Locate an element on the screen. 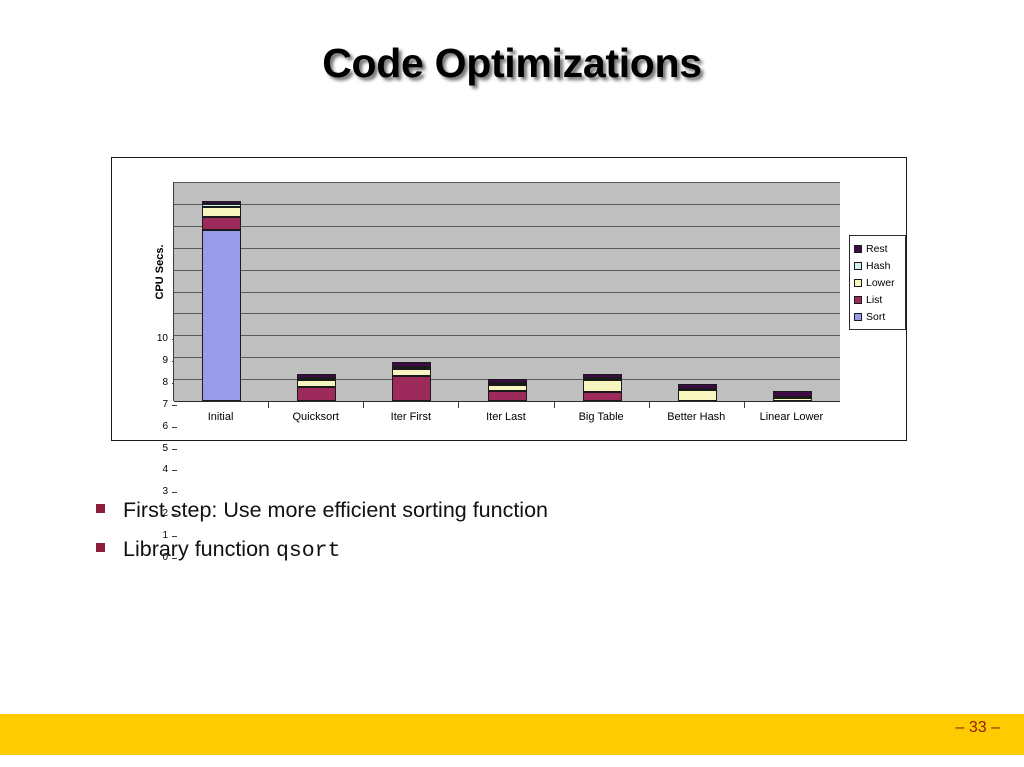 This screenshot has height=767, width=1024. bar-better-hash is located at coordinates (697, 392).